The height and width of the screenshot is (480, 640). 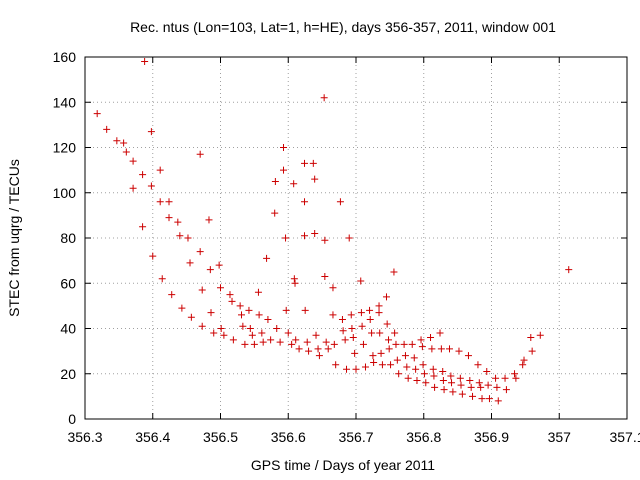 What do you see at coordinates (624, 437) in the screenshot?
I see `x-tick-label: 357.1` at bounding box center [624, 437].